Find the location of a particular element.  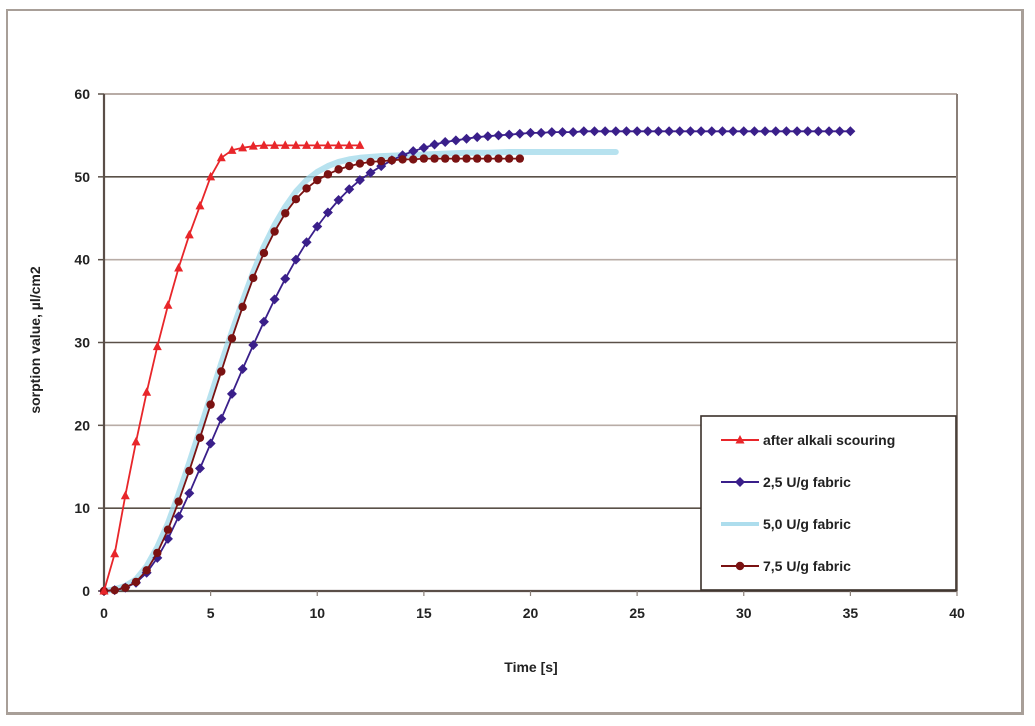

x-tick-label: 5 is located at coordinates (211, 613).